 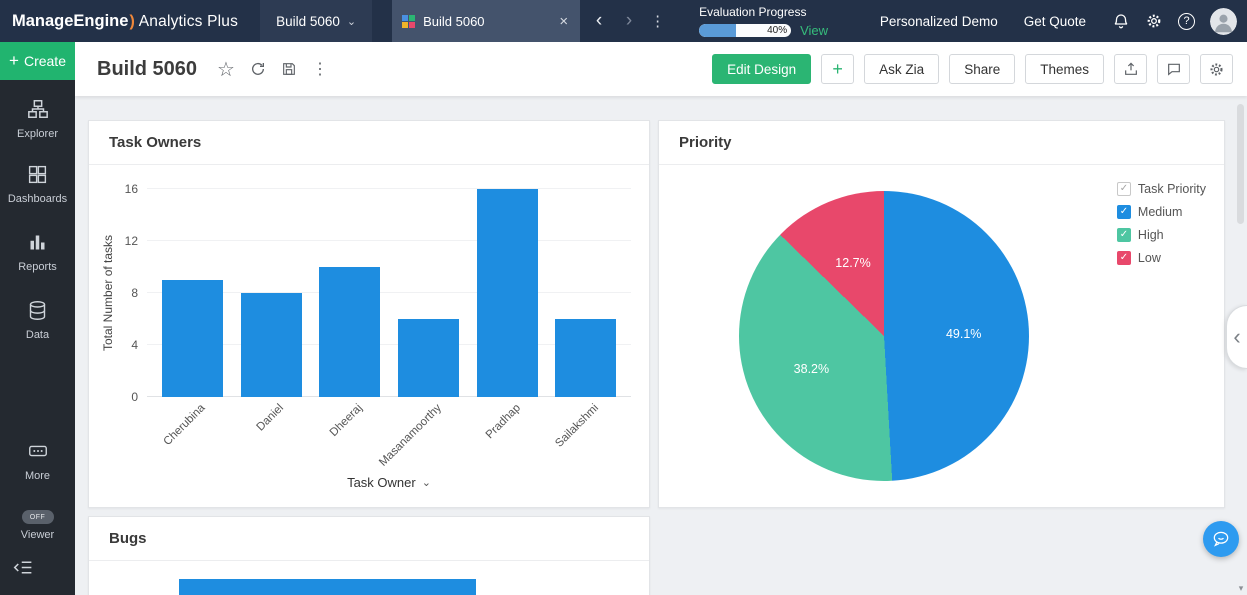 I want to click on bar-pradhap, so click(x=507, y=293).